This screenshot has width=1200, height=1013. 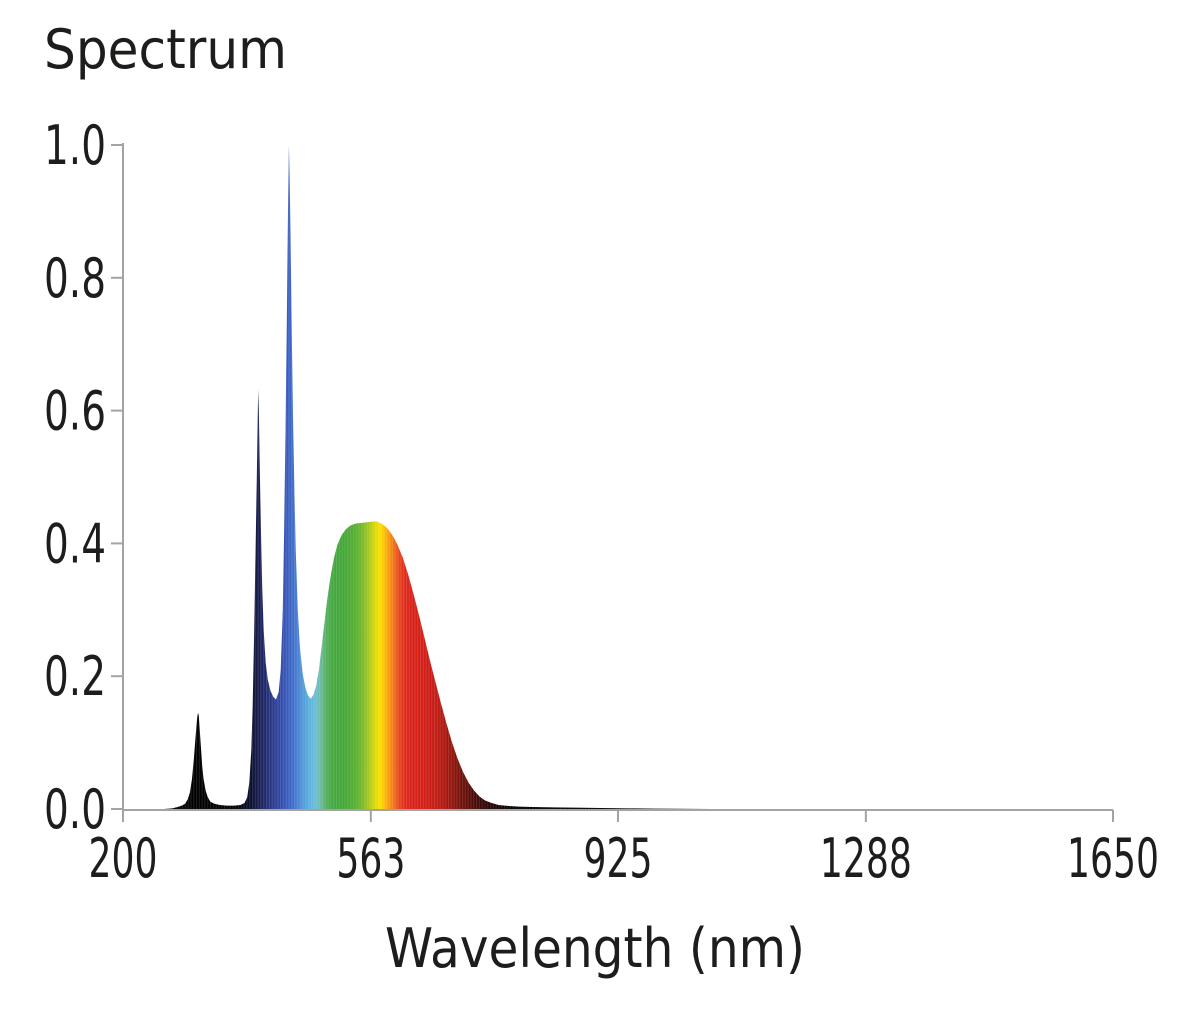 I want to click on x-tick-label: 563, so click(x=370, y=858).